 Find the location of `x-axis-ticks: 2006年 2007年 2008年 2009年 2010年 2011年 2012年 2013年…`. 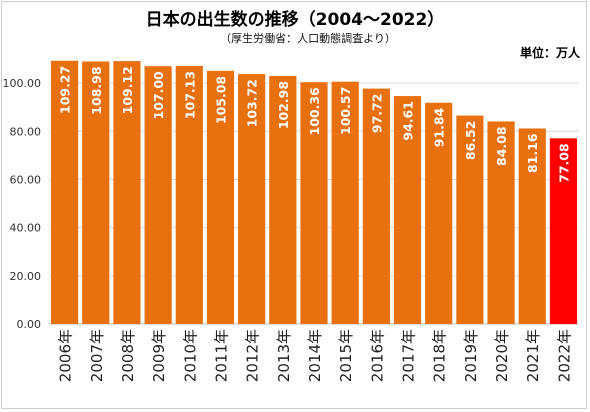

x-axis-ticks: 2006年 2007年 2008年 2009年 2010年 2011年 2012年 2013年… is located at coordinates (315, 355).